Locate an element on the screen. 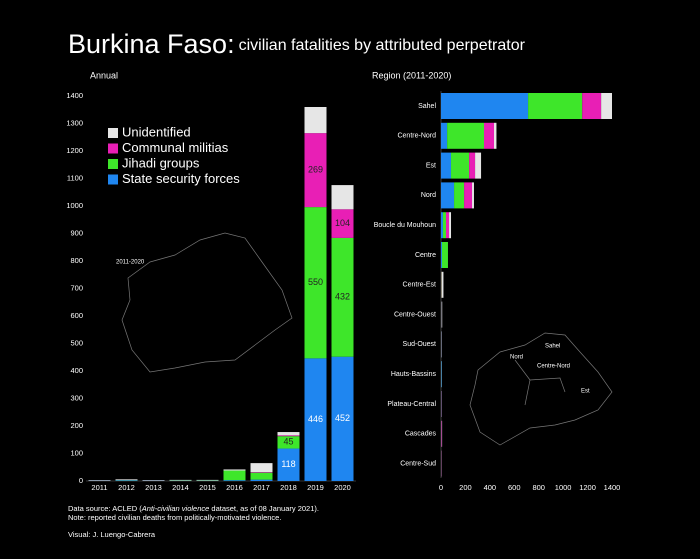  y-tick-label: Centre-Sud is located at coordinates (418, 463).